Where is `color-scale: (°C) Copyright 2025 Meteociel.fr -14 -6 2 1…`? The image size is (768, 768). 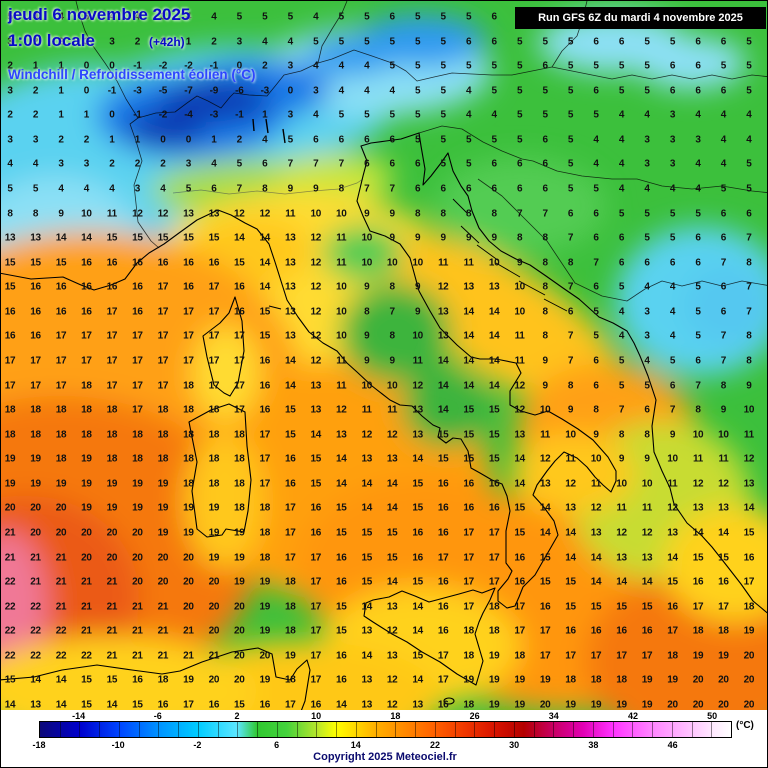 color-scale: (°C) Copyright 2025 Meteociel.fr -14 -6 2 1… is located at coordinates (384, 738).